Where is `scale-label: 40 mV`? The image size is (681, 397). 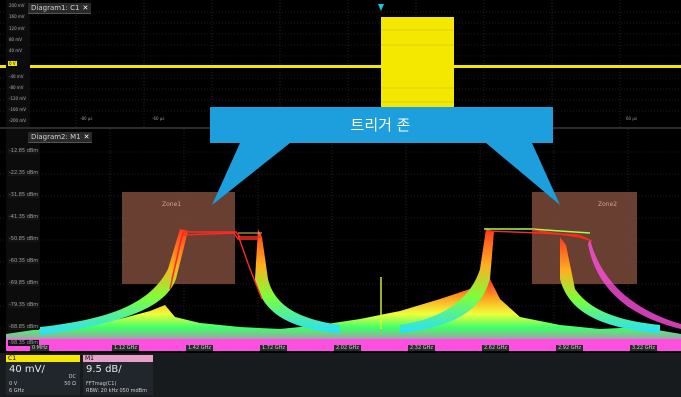 scale-label: 40 mV is located at coordinates (15, 50).